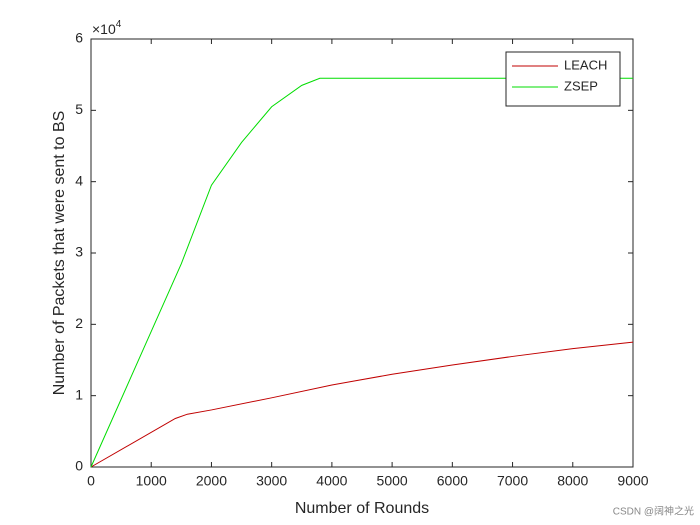  What do you see at coordinates (572, 481) in the screenshot?
I see `x-tick-label: 8000` at bounding box center [572, 481].